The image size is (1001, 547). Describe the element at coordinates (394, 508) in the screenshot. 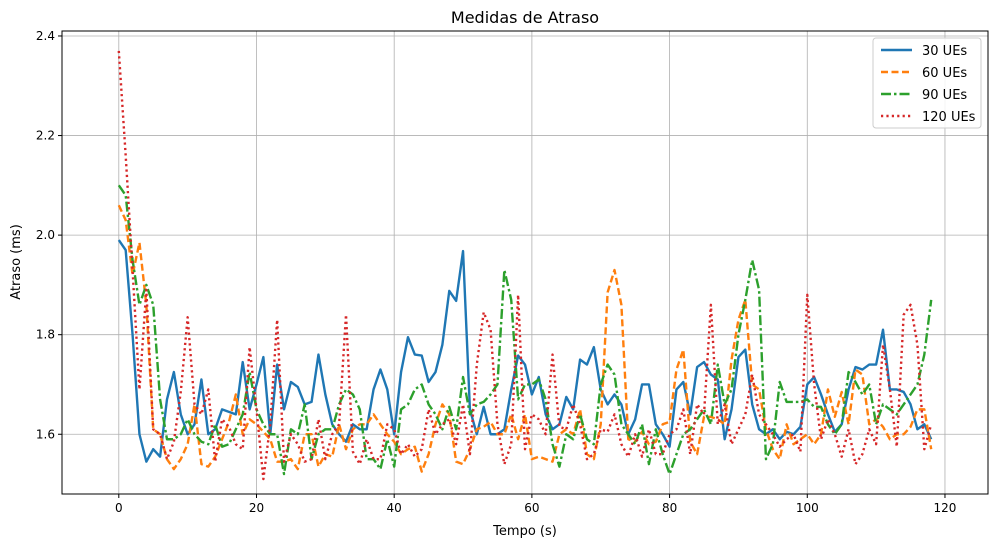

I see `x-tick-label: 40` at that location.